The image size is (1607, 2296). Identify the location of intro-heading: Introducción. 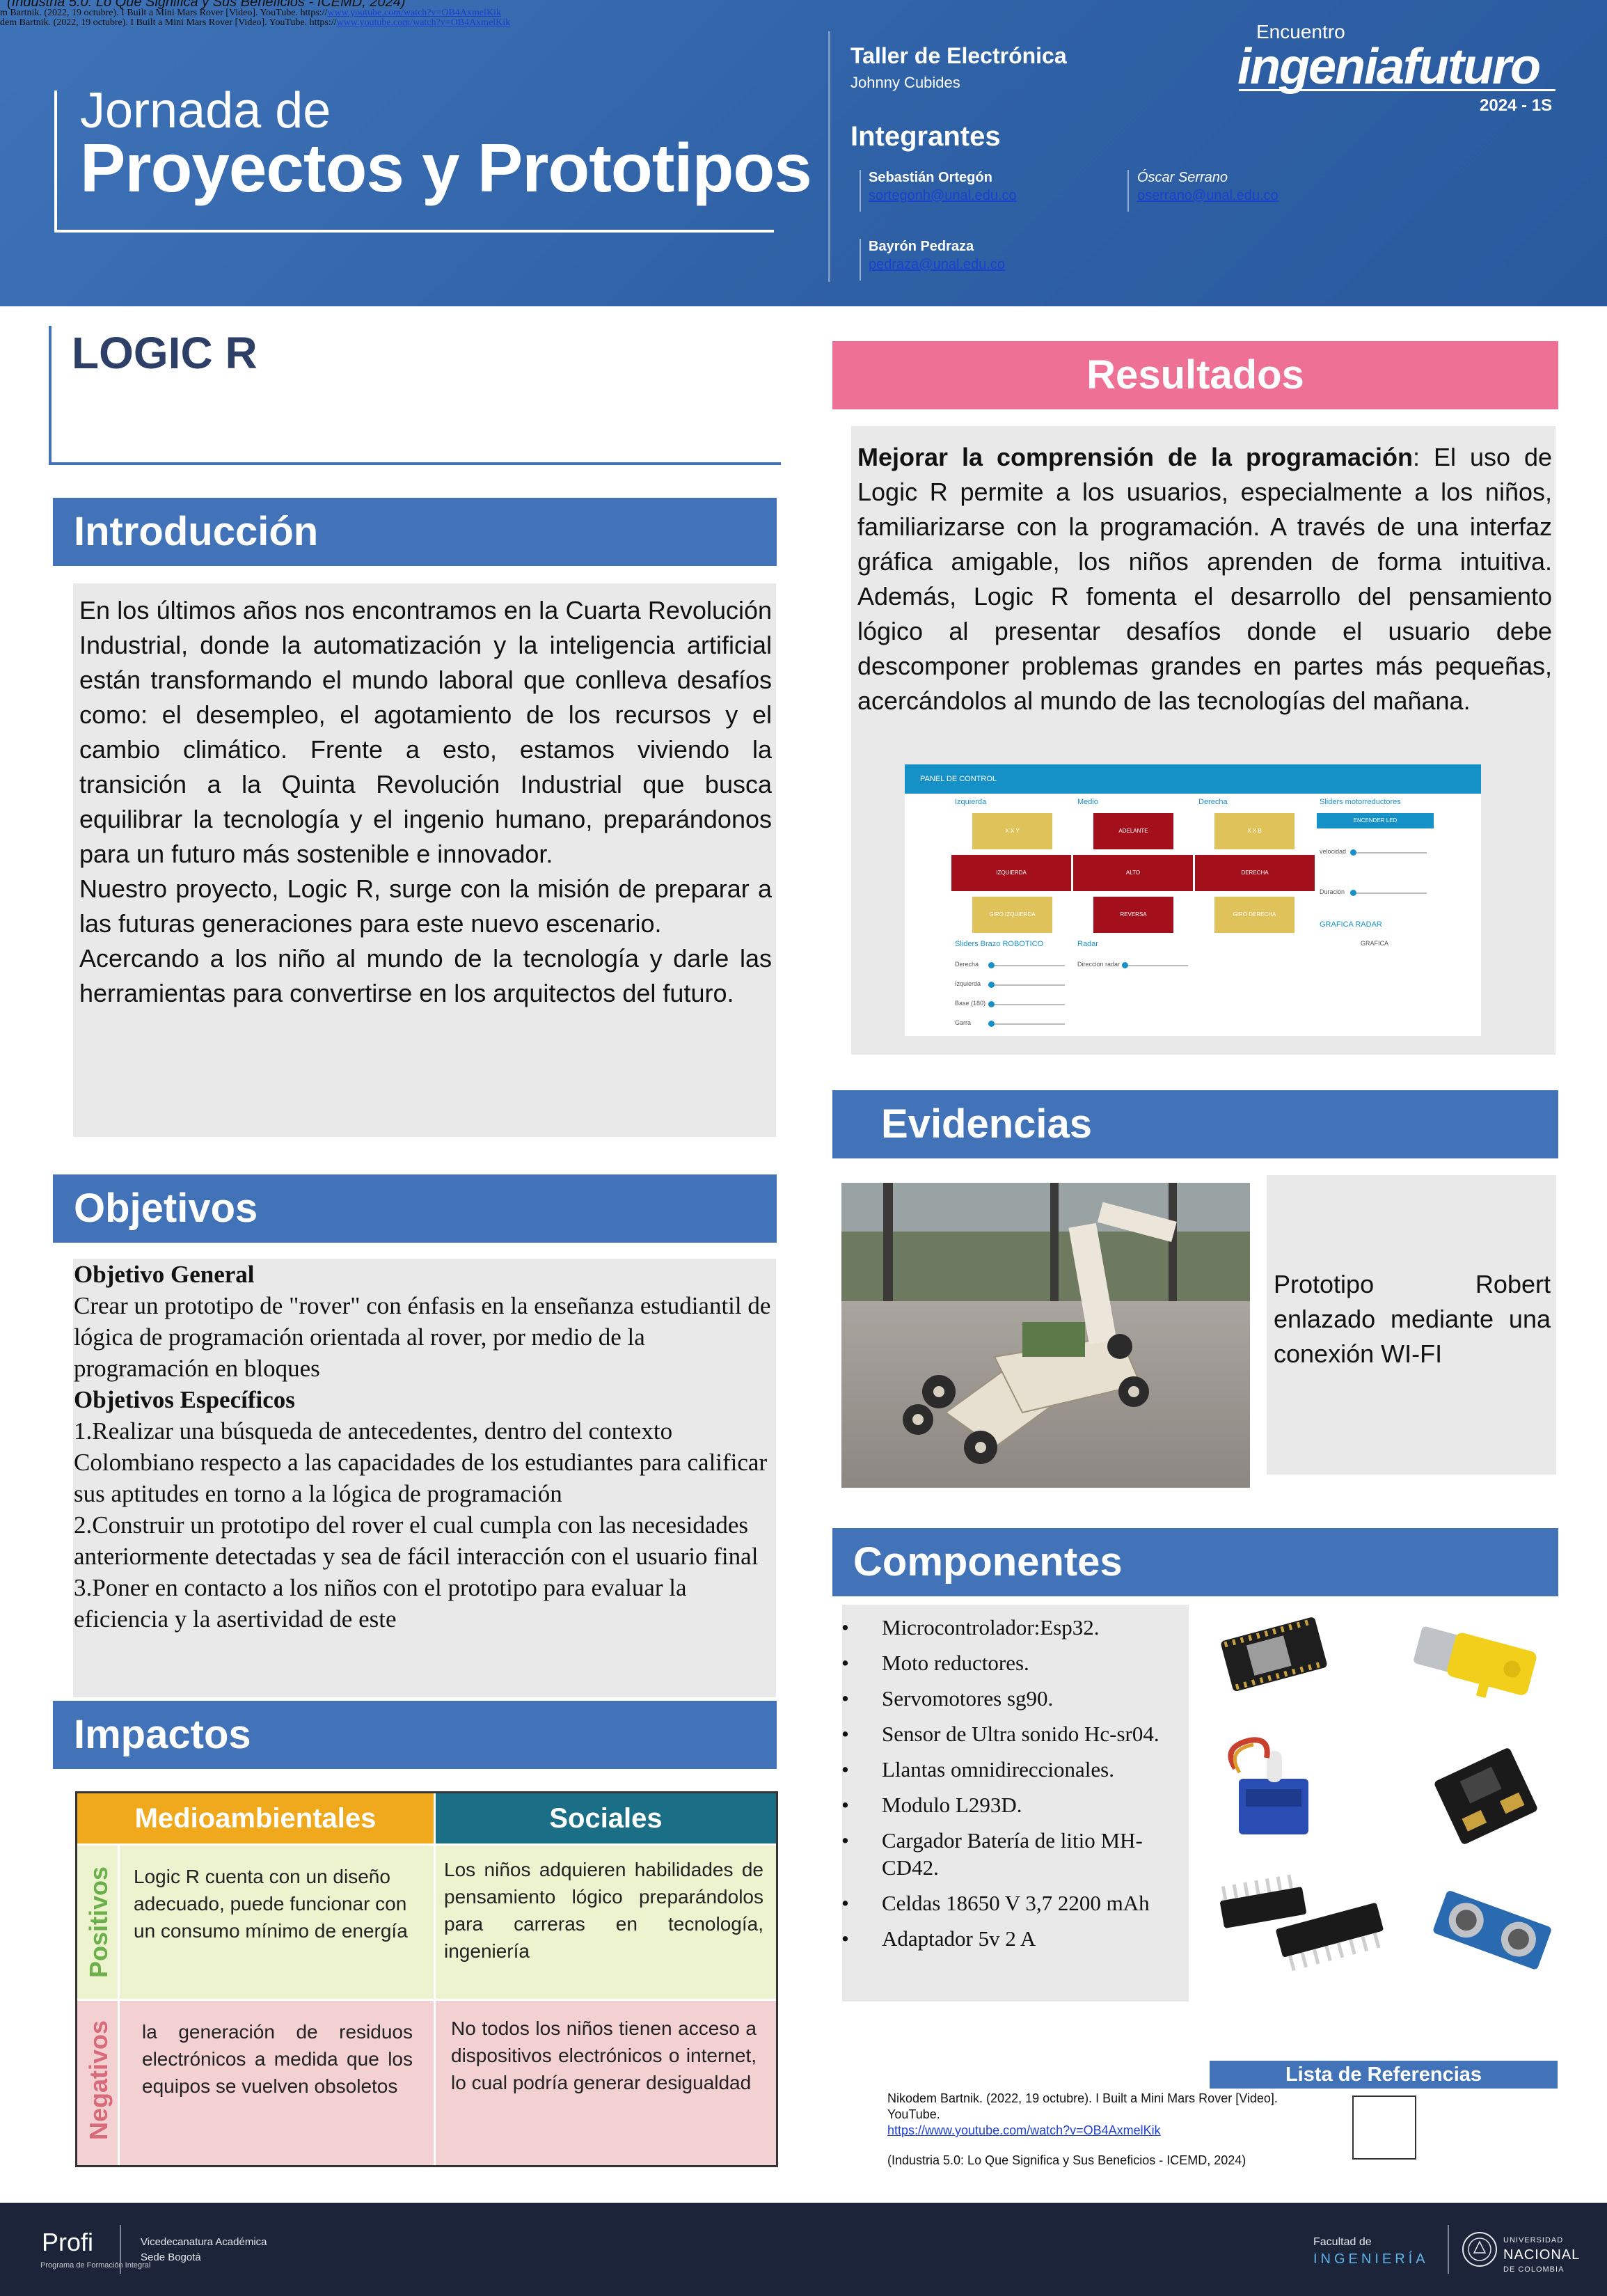
(415, 532).